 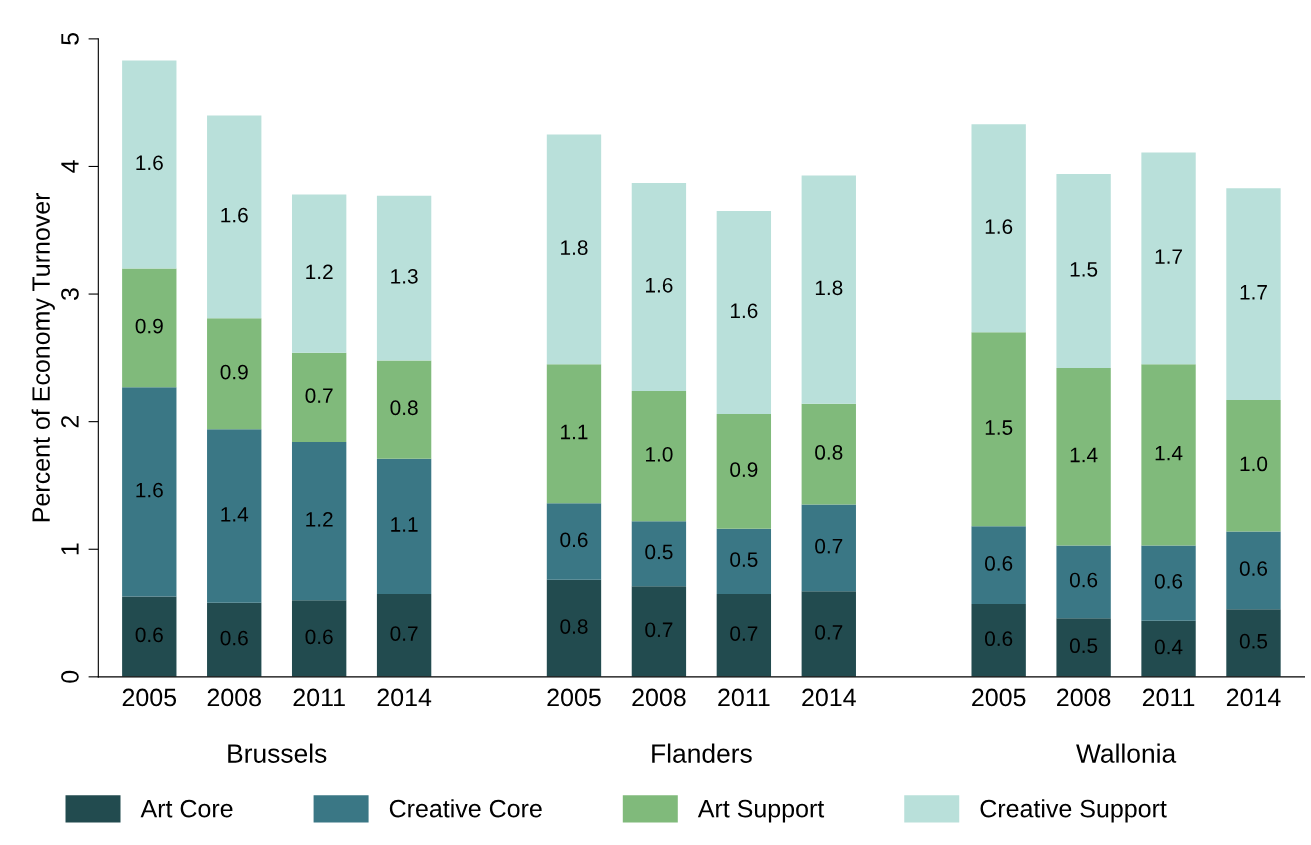 What do you see at coordinates (186, 808) in the screenshot?
I see `legend-label: Art Core` at bounding box center [186, 808].